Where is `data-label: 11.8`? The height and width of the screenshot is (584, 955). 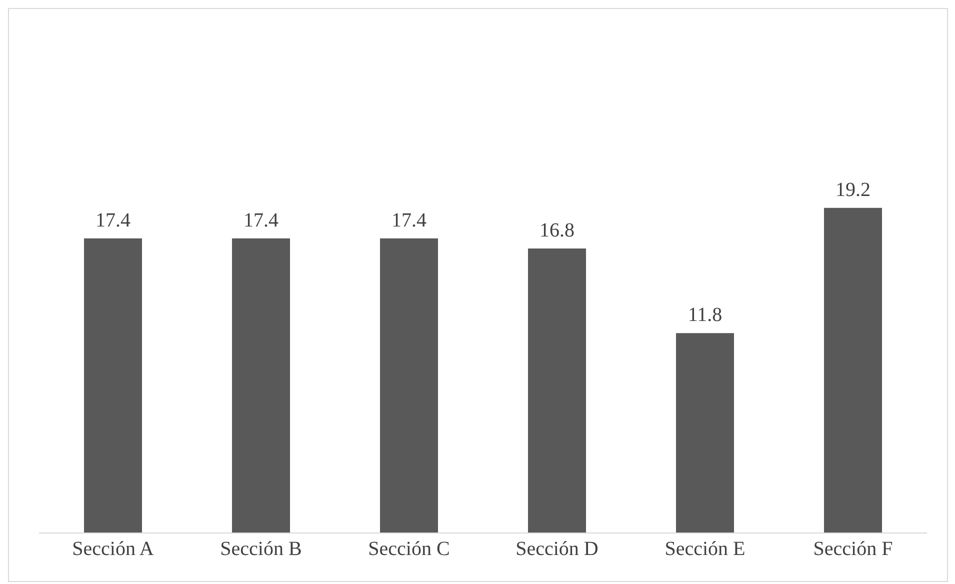
data-label: 11.8 is located at coordinates (705, 315).